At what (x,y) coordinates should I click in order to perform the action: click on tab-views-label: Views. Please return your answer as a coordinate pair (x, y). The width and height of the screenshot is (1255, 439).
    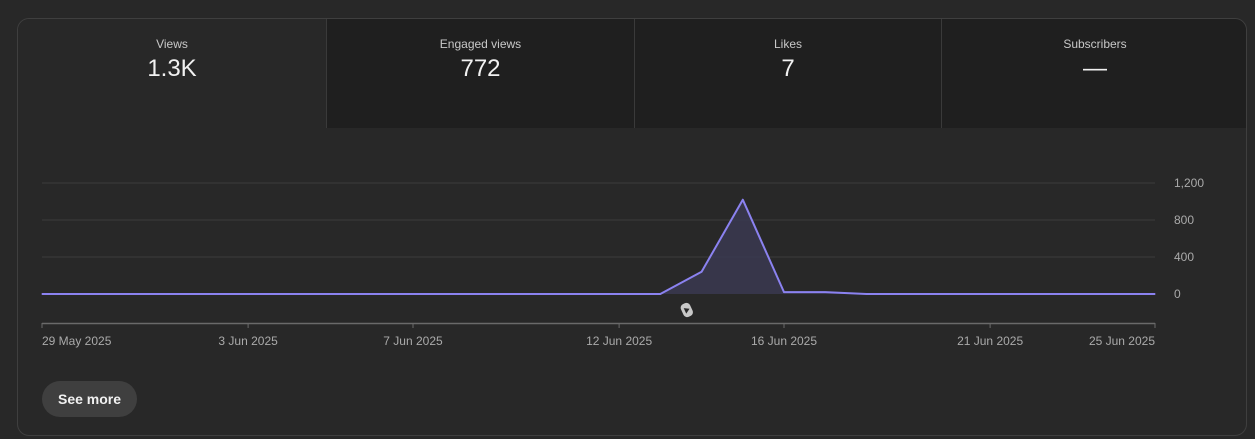
    Looking at the image, I should click on (172, 44).